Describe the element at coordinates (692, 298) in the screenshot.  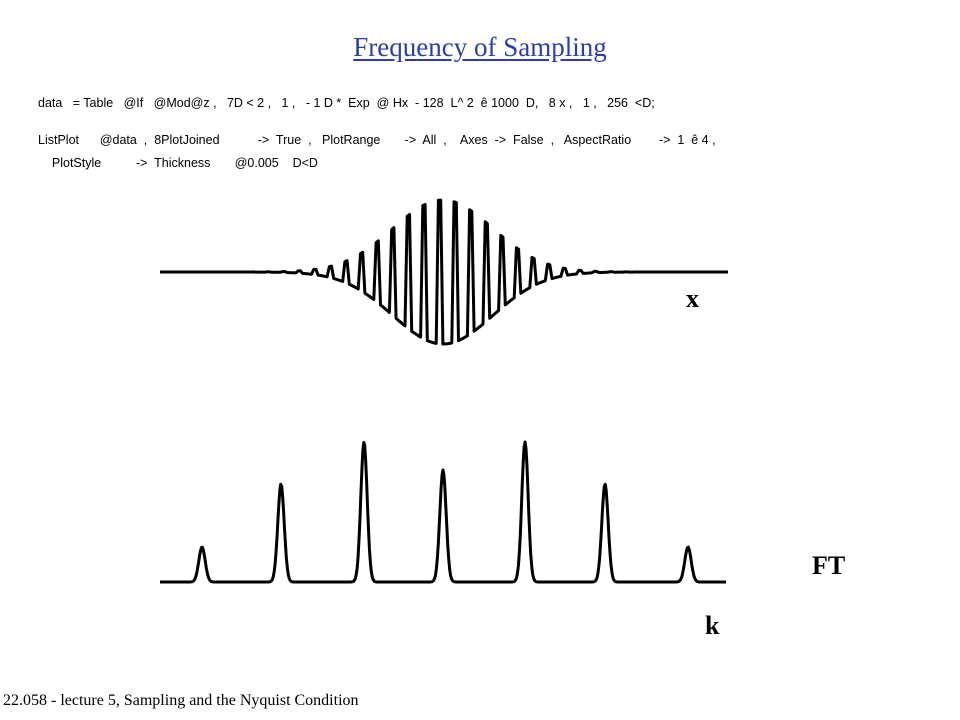
I see `top-plot-x-label: x` at that location.